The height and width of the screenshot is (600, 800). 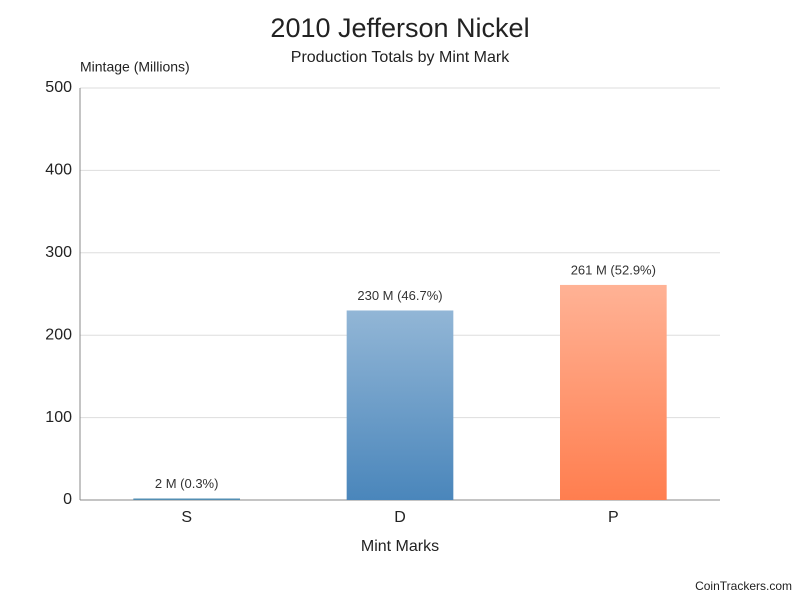 I want to click on y-tick-label: 200, so click(x=58, y=334).